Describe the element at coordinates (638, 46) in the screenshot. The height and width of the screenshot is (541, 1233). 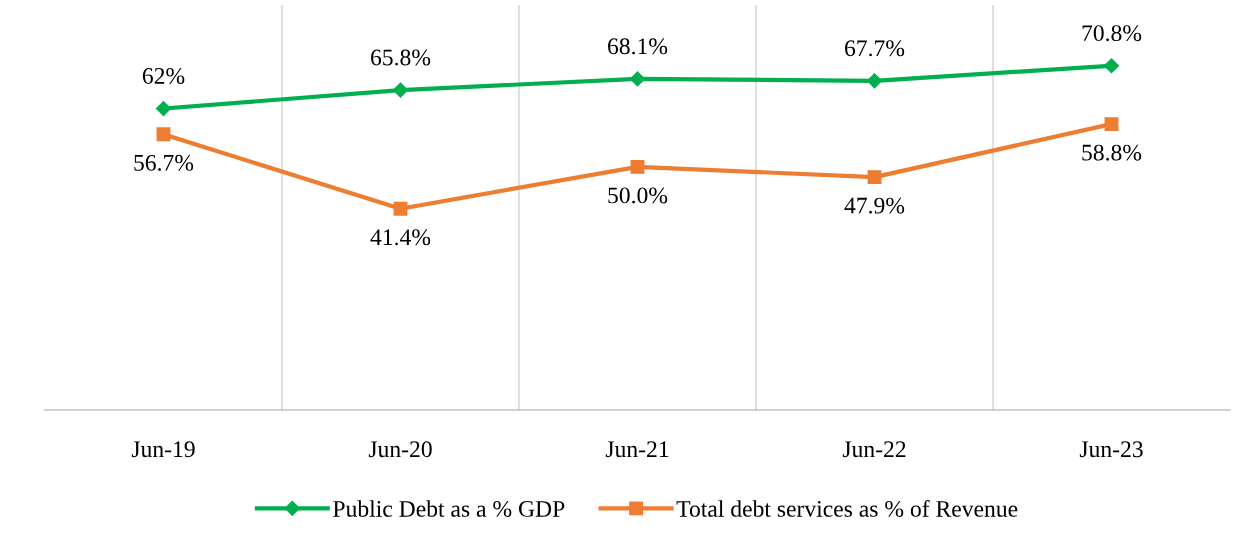
I see `data-label: 68.1%` at that location.